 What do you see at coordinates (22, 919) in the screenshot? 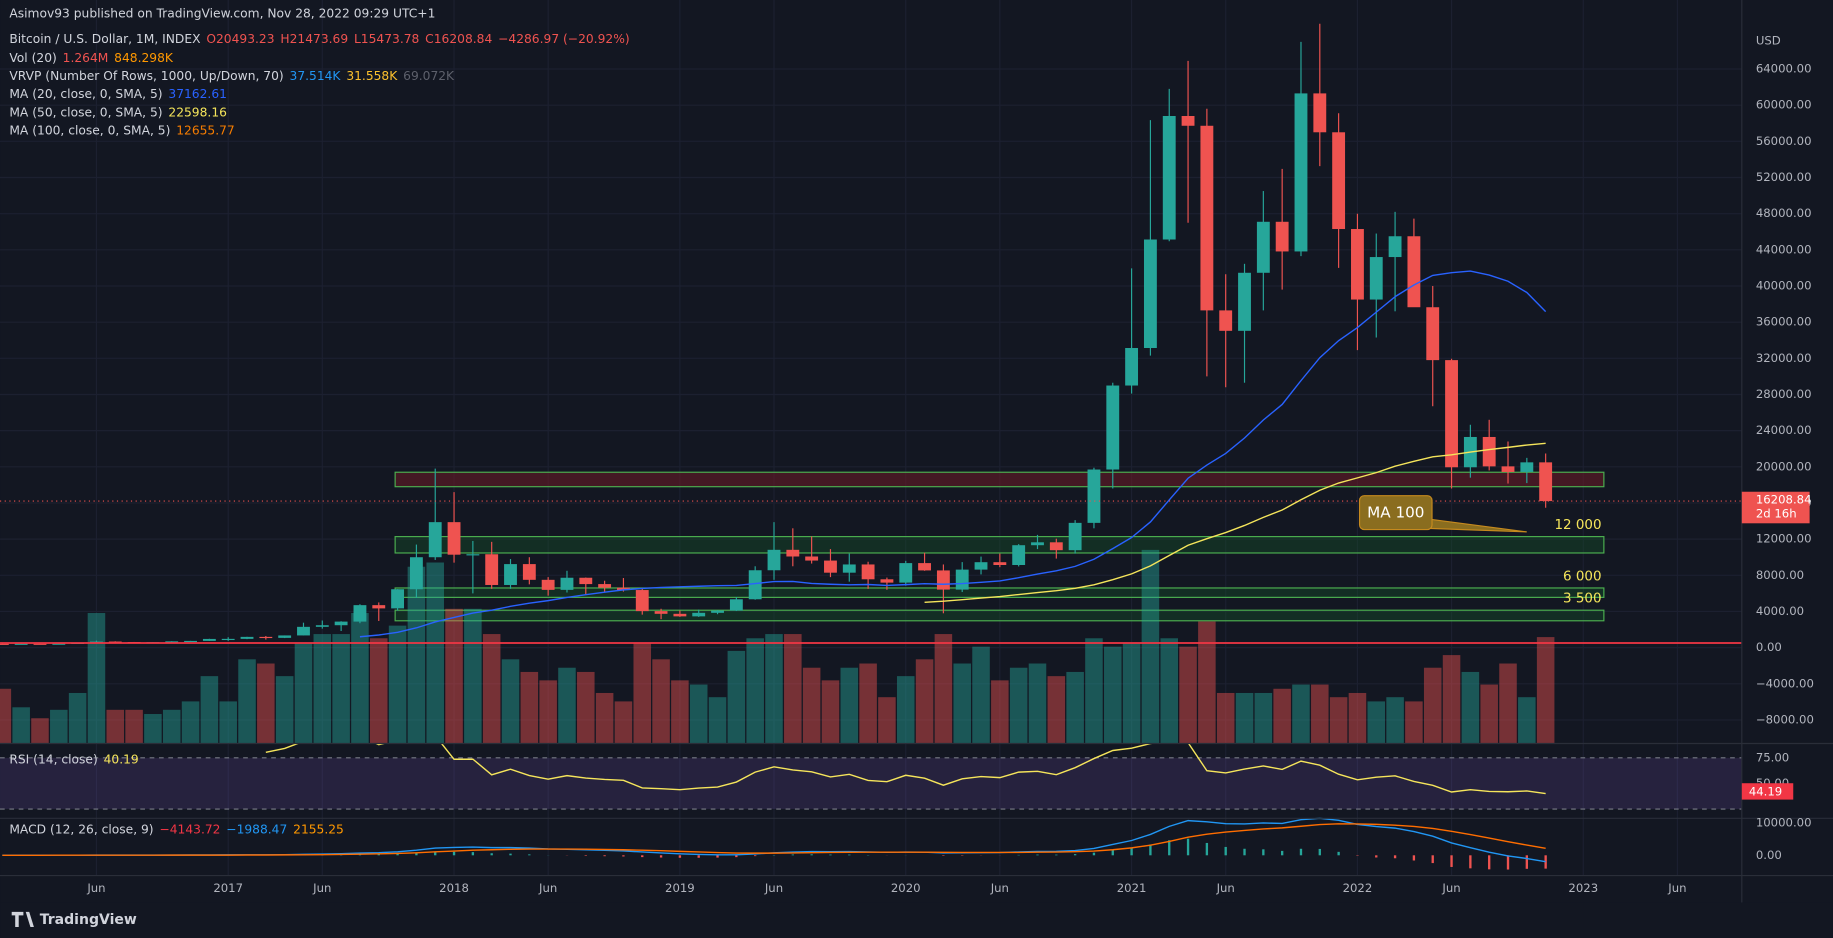
I see `logo` at bounding box center [22, 919].